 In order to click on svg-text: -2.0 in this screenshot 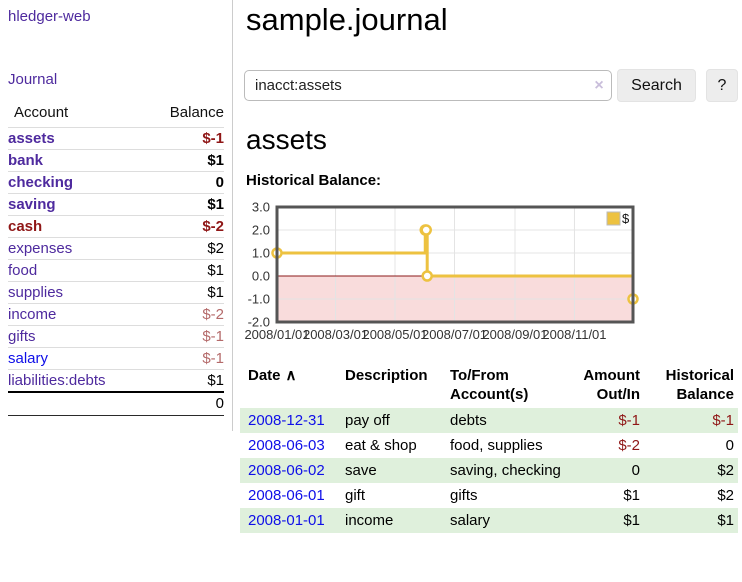, I will do `click(259, 322)`.